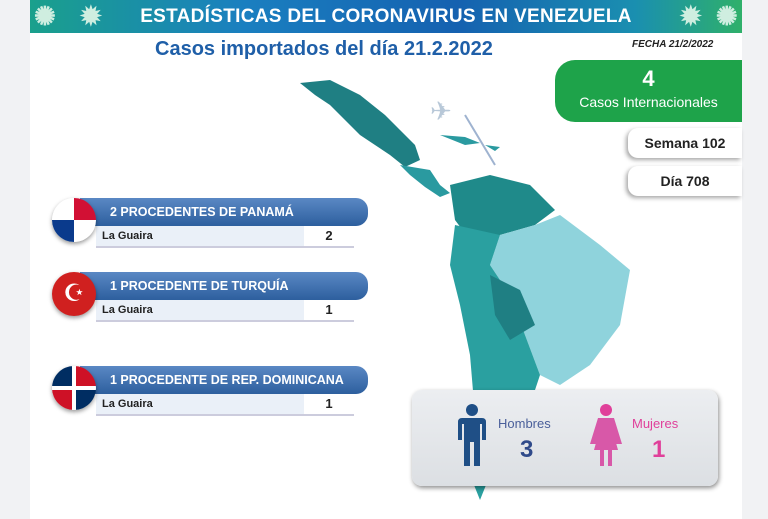 The height and width of the screenshot is (519, 768). What do you see at coordinates (606, 435) in the screenshot?
I see `woman-icon` at bounding box center [606, 435].